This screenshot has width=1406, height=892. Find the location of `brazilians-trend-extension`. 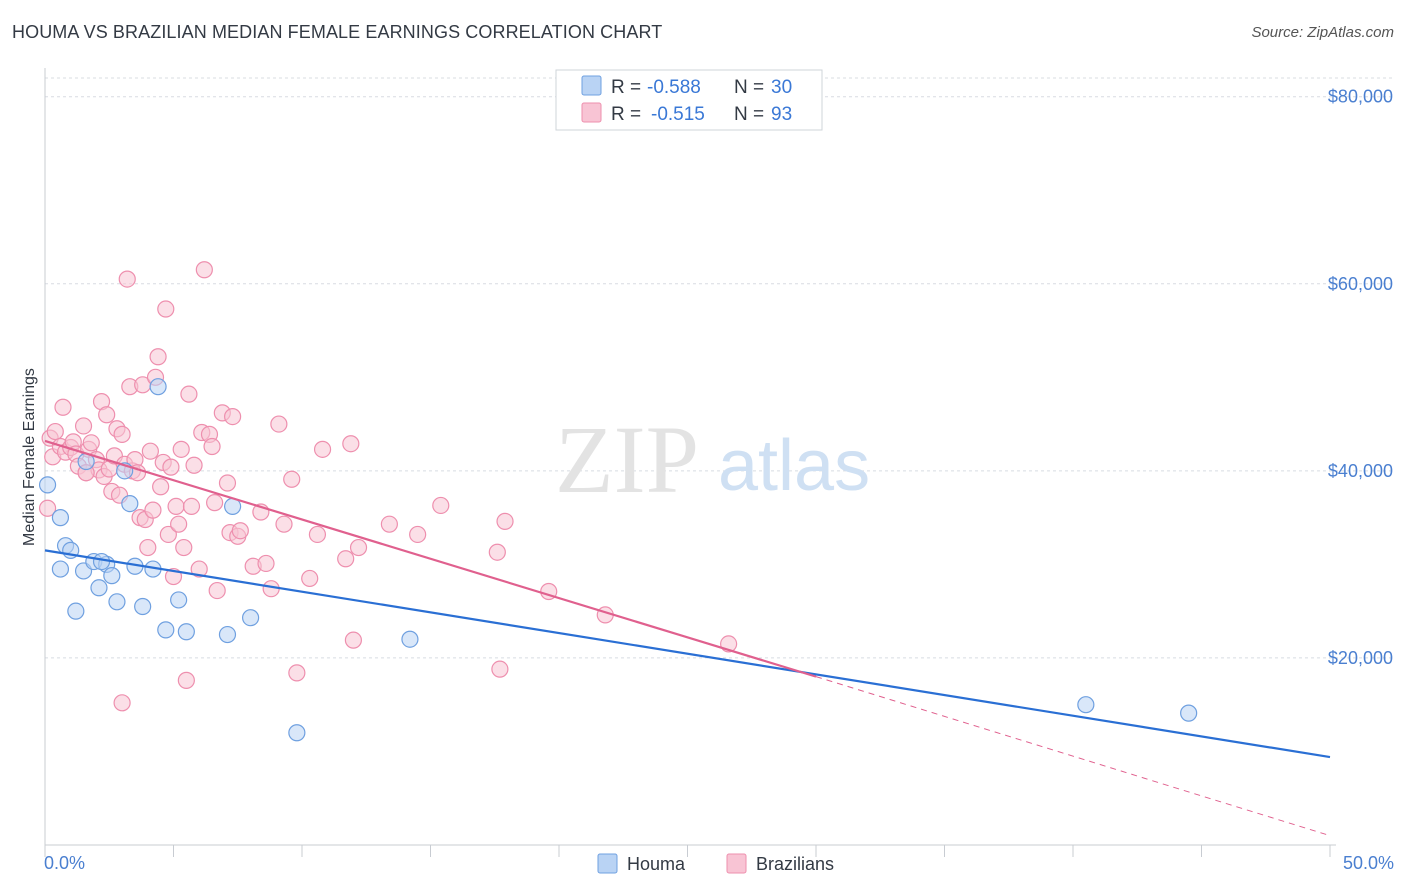

brazilians-trend-extension is located at coordinates (1073, 756).